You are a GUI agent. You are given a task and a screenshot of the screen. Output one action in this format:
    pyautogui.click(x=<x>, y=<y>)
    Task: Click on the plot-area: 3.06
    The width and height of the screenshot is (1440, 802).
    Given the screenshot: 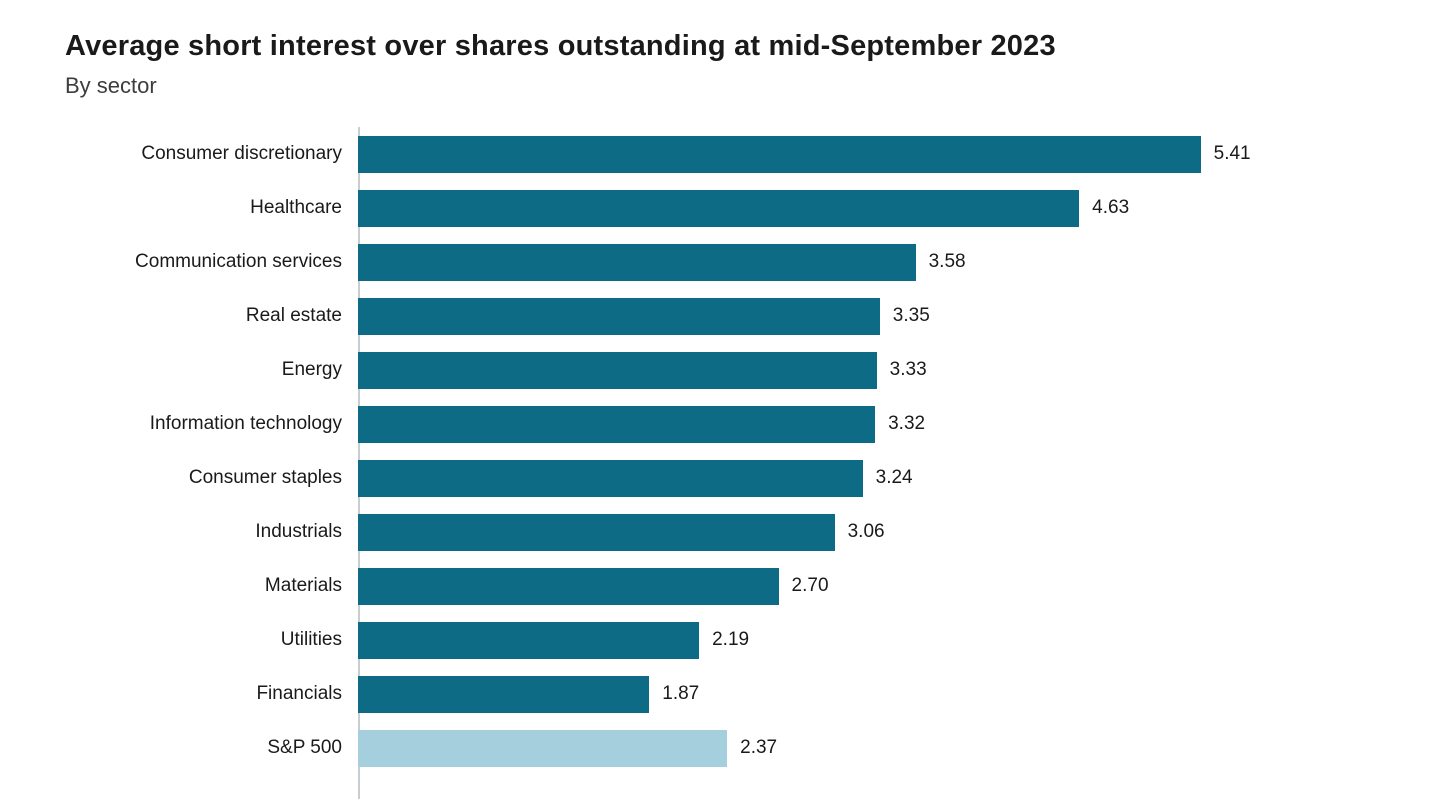 What is the action you would take?
    pyautogui.click(x=872, y=532)
    